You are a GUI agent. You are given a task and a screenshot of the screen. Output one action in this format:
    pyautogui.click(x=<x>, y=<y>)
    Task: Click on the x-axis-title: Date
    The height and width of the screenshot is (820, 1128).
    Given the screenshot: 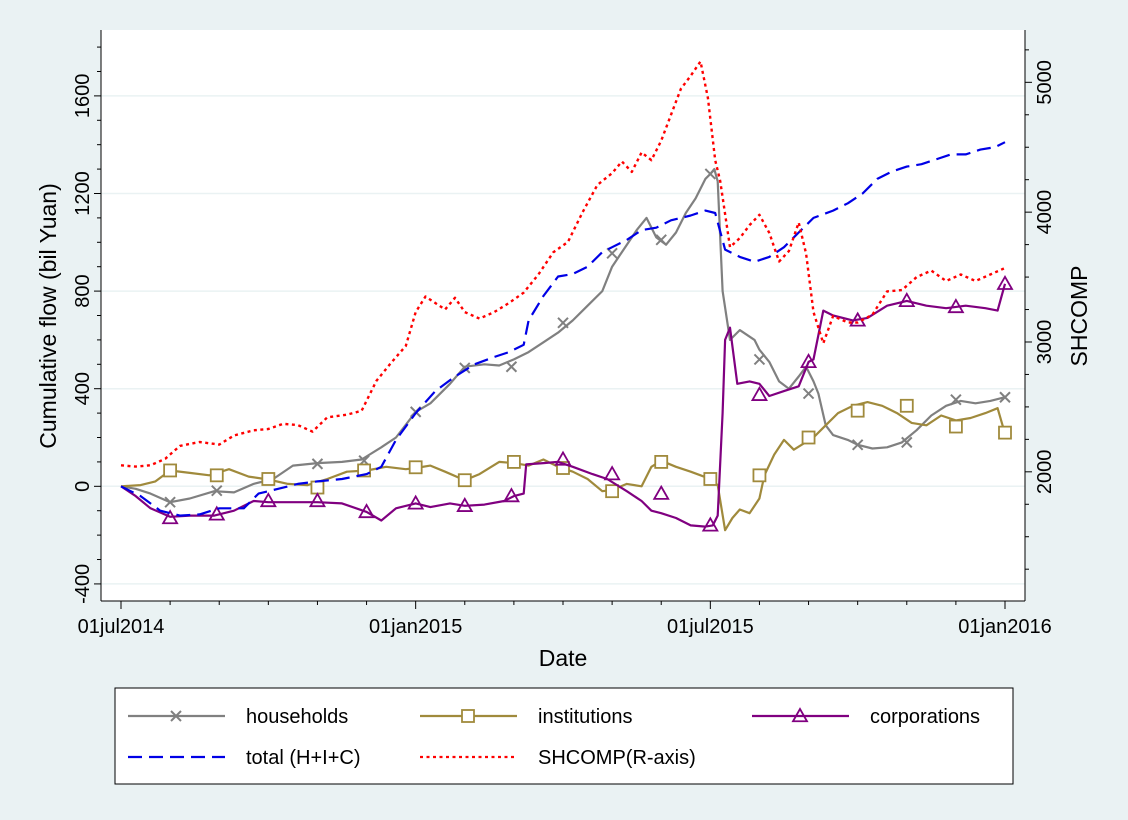 What is the action you would take?
    pyautogui.click(x=563, y=658)
    